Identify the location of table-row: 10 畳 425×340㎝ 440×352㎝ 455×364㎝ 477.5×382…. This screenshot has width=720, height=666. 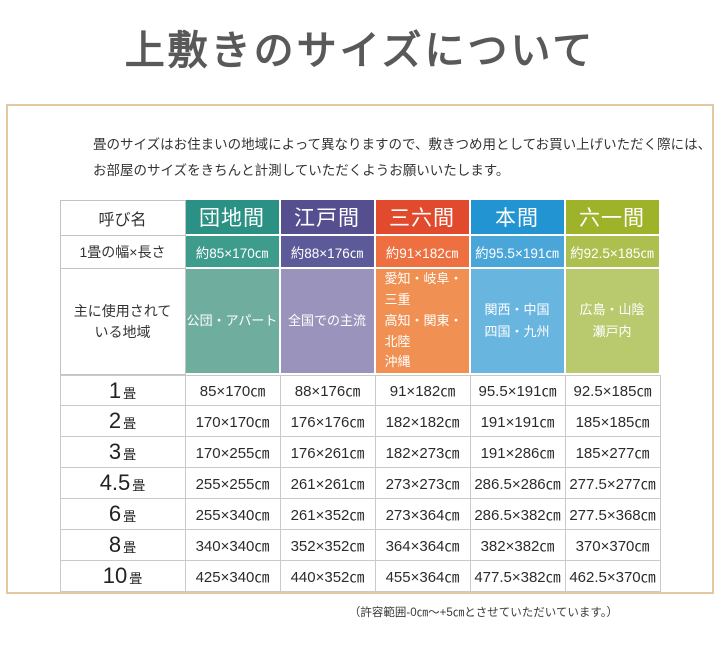
(360, 577).